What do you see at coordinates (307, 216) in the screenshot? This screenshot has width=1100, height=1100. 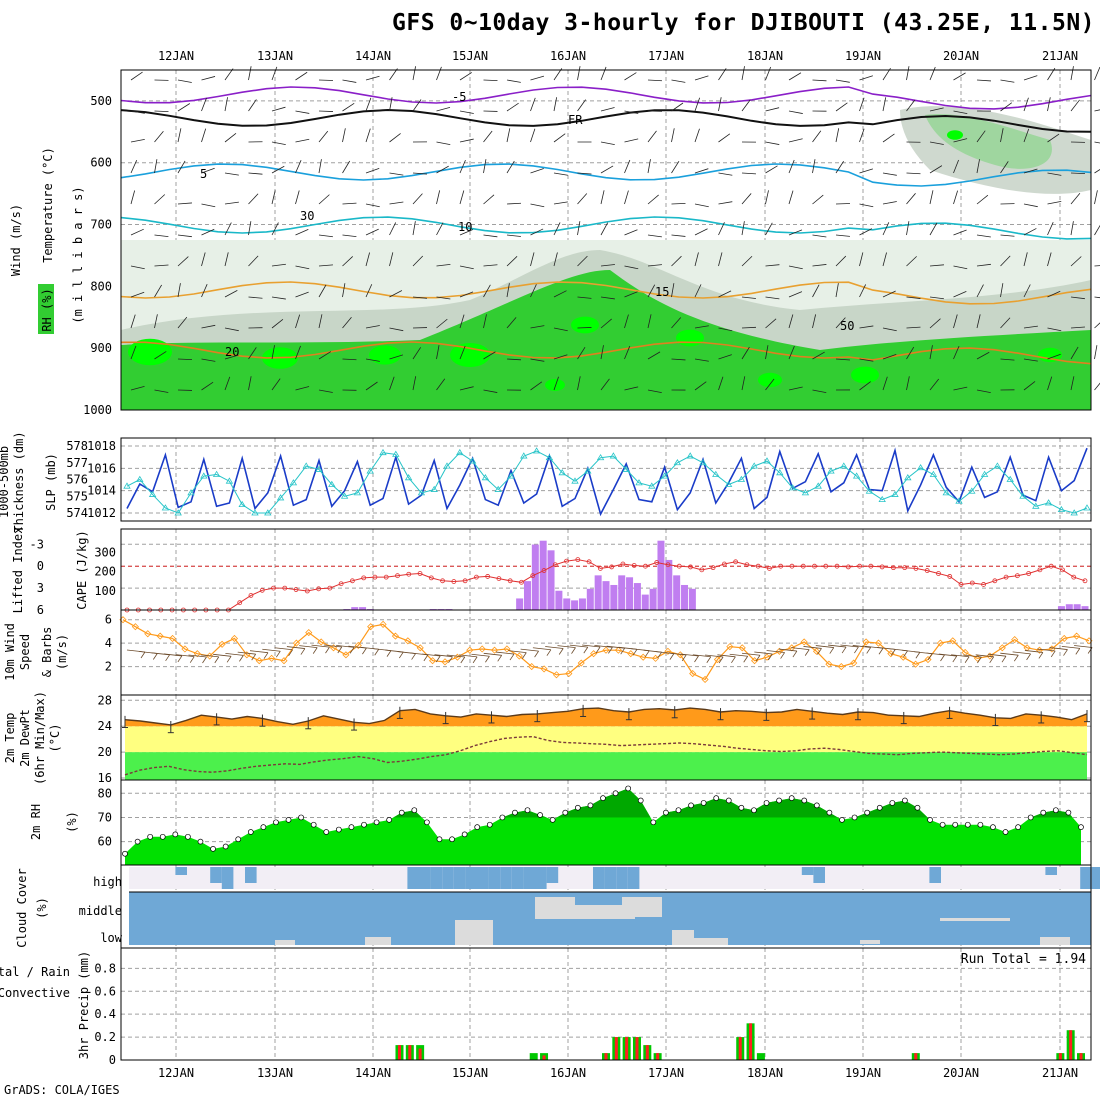 I see `rh-contour-label: 30` at bounding box center [307, 216].